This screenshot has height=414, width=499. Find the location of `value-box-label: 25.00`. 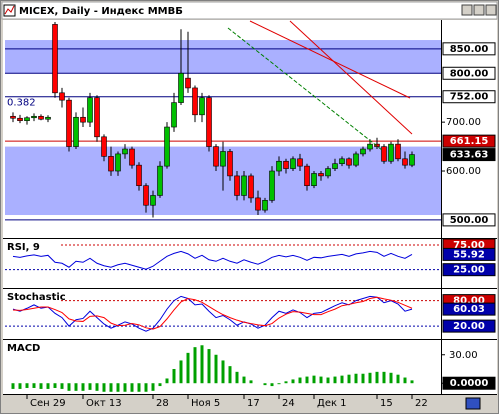

value-box-label: 25.00 is located at coordinates (469, 270).